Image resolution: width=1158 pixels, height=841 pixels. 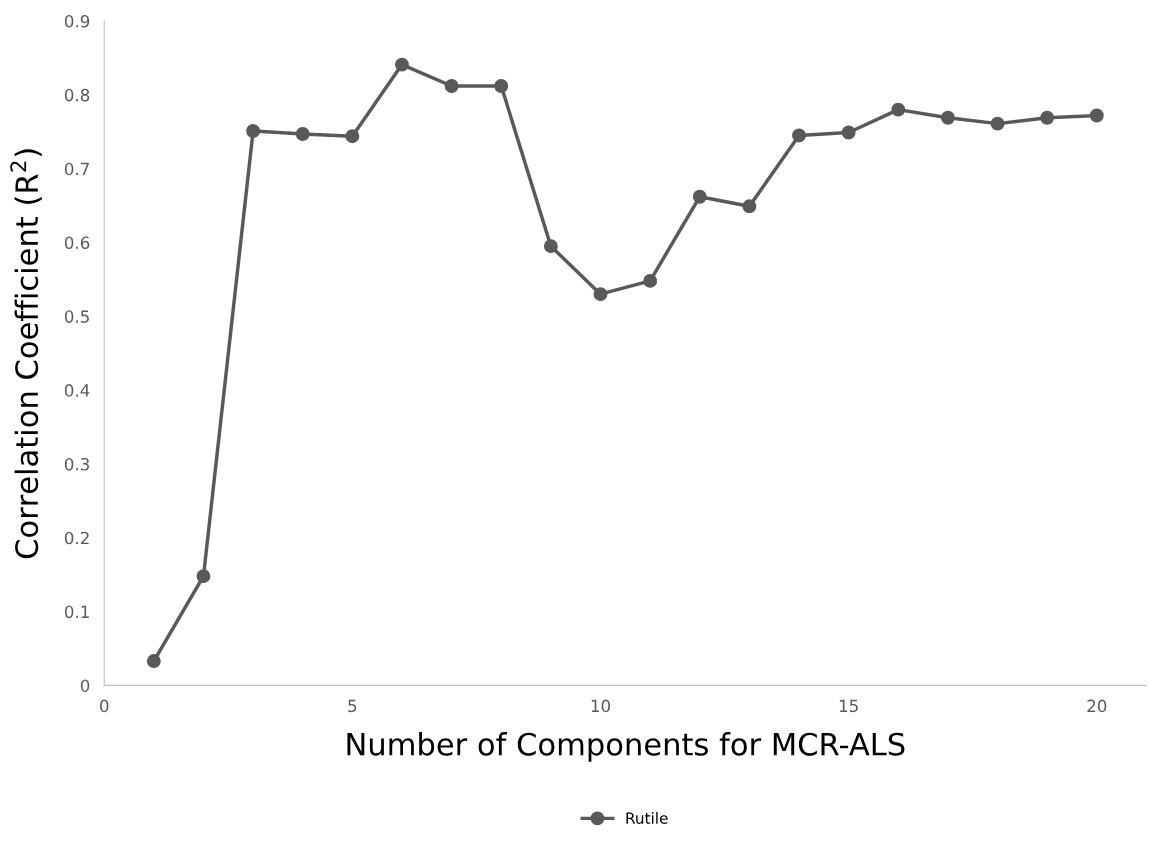 I want to click on x-axis-title: Number of Components for MCR-ALS, so click(x=626, y=747).